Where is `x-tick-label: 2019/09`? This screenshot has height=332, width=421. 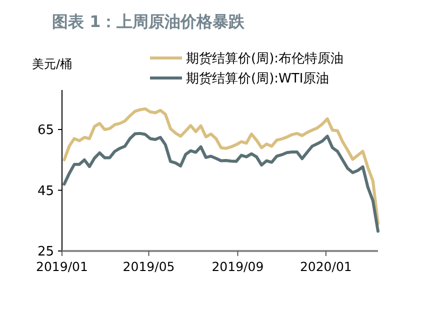
x-tick-label: 2019/09 is located at coordinates (238, 266).